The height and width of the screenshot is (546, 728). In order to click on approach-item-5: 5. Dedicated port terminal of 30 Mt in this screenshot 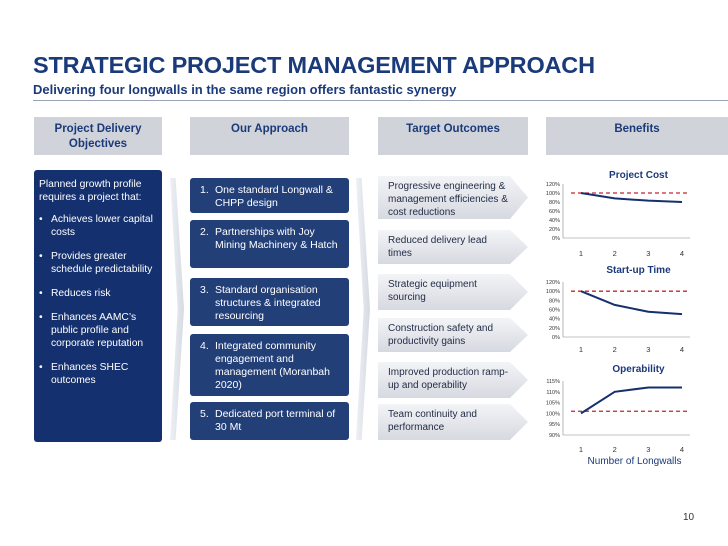, I will do `click(269, 421)`.